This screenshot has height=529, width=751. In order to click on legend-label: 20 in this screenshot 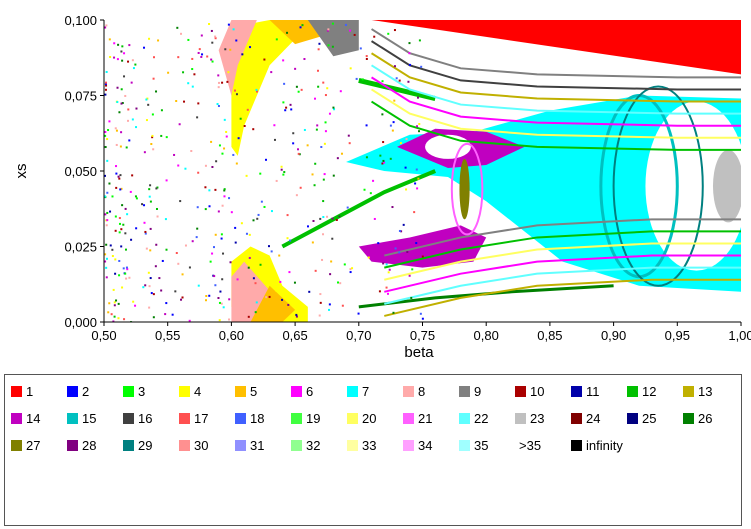, I will do `click(369, 418)`.